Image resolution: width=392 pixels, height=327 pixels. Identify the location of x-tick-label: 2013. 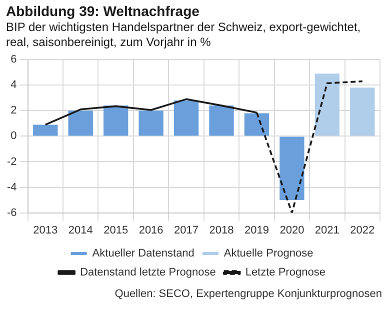
(45, 230).